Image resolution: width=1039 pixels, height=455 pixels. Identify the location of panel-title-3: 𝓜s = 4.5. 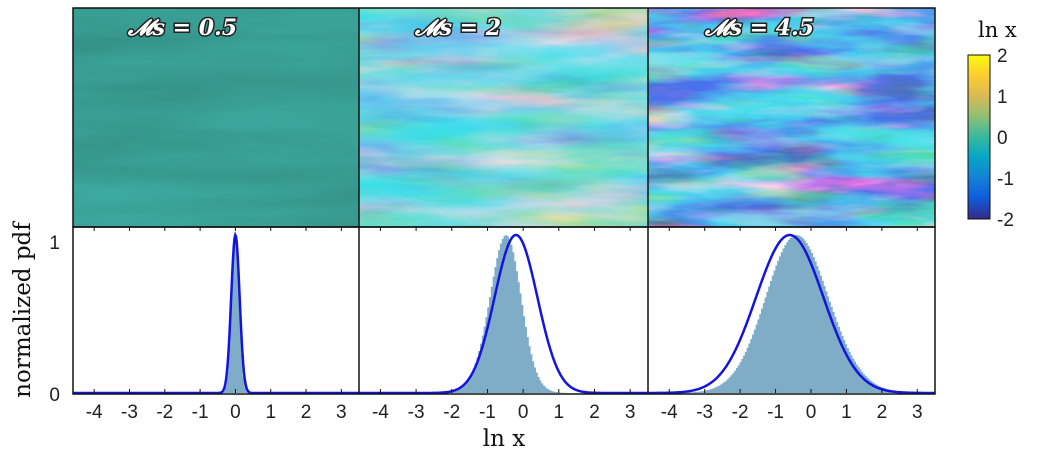
(759, 28).